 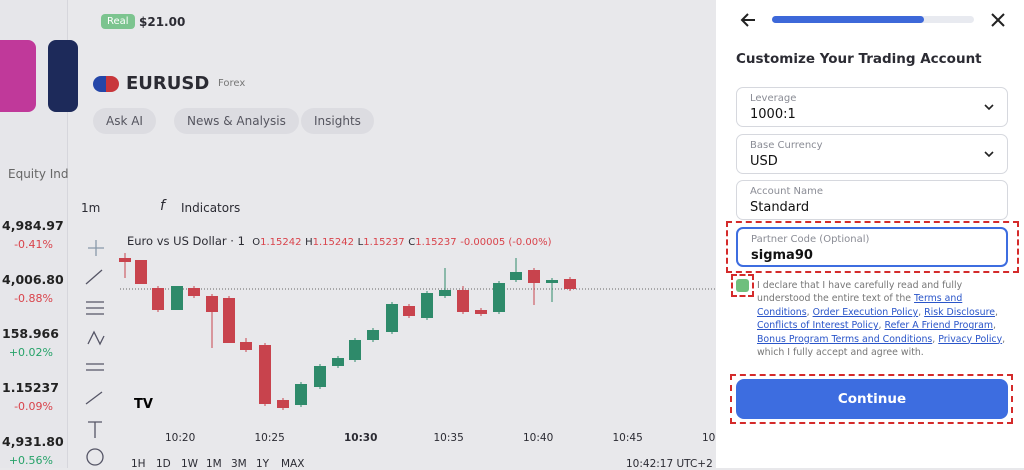 What do you see at coordinates (33, 244) in the screenshot?
I see `quote-change: -0.41%` at bounding box center [33, 244].